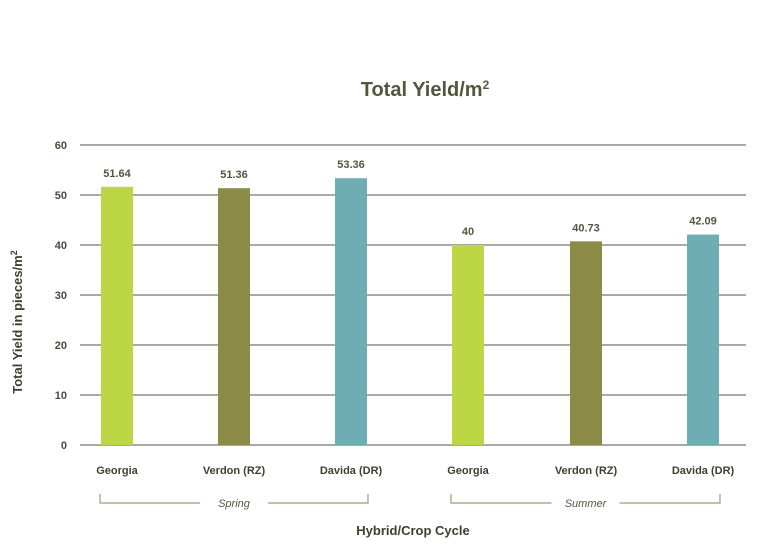 This screenshot has width=762, height=556. What do you see at coordinates (351, 165) in the screenshot?
I see `data-label: 53.36` at bounding box center [351, 165].